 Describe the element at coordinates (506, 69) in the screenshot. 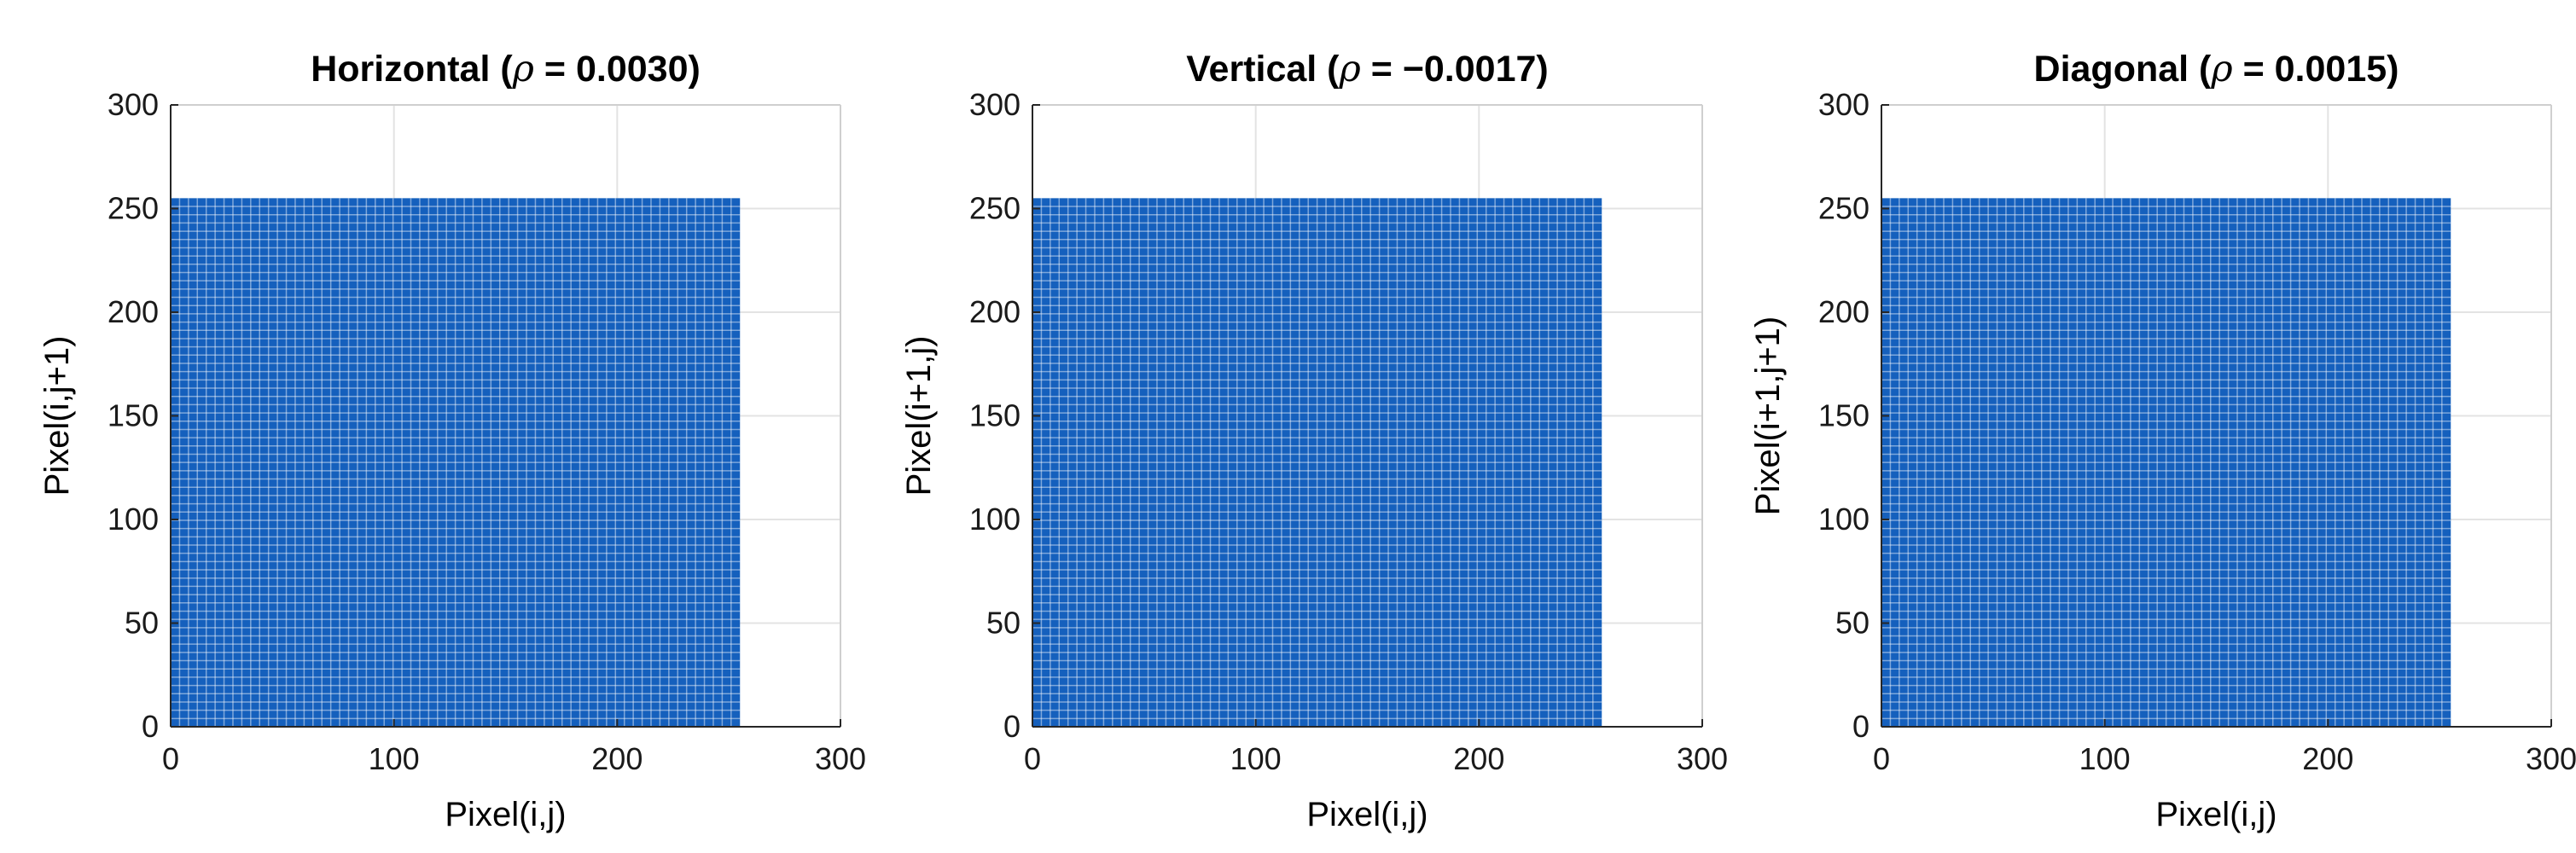

I see `panel-title: Horizontal (ρ = 0.0030)` at that location.